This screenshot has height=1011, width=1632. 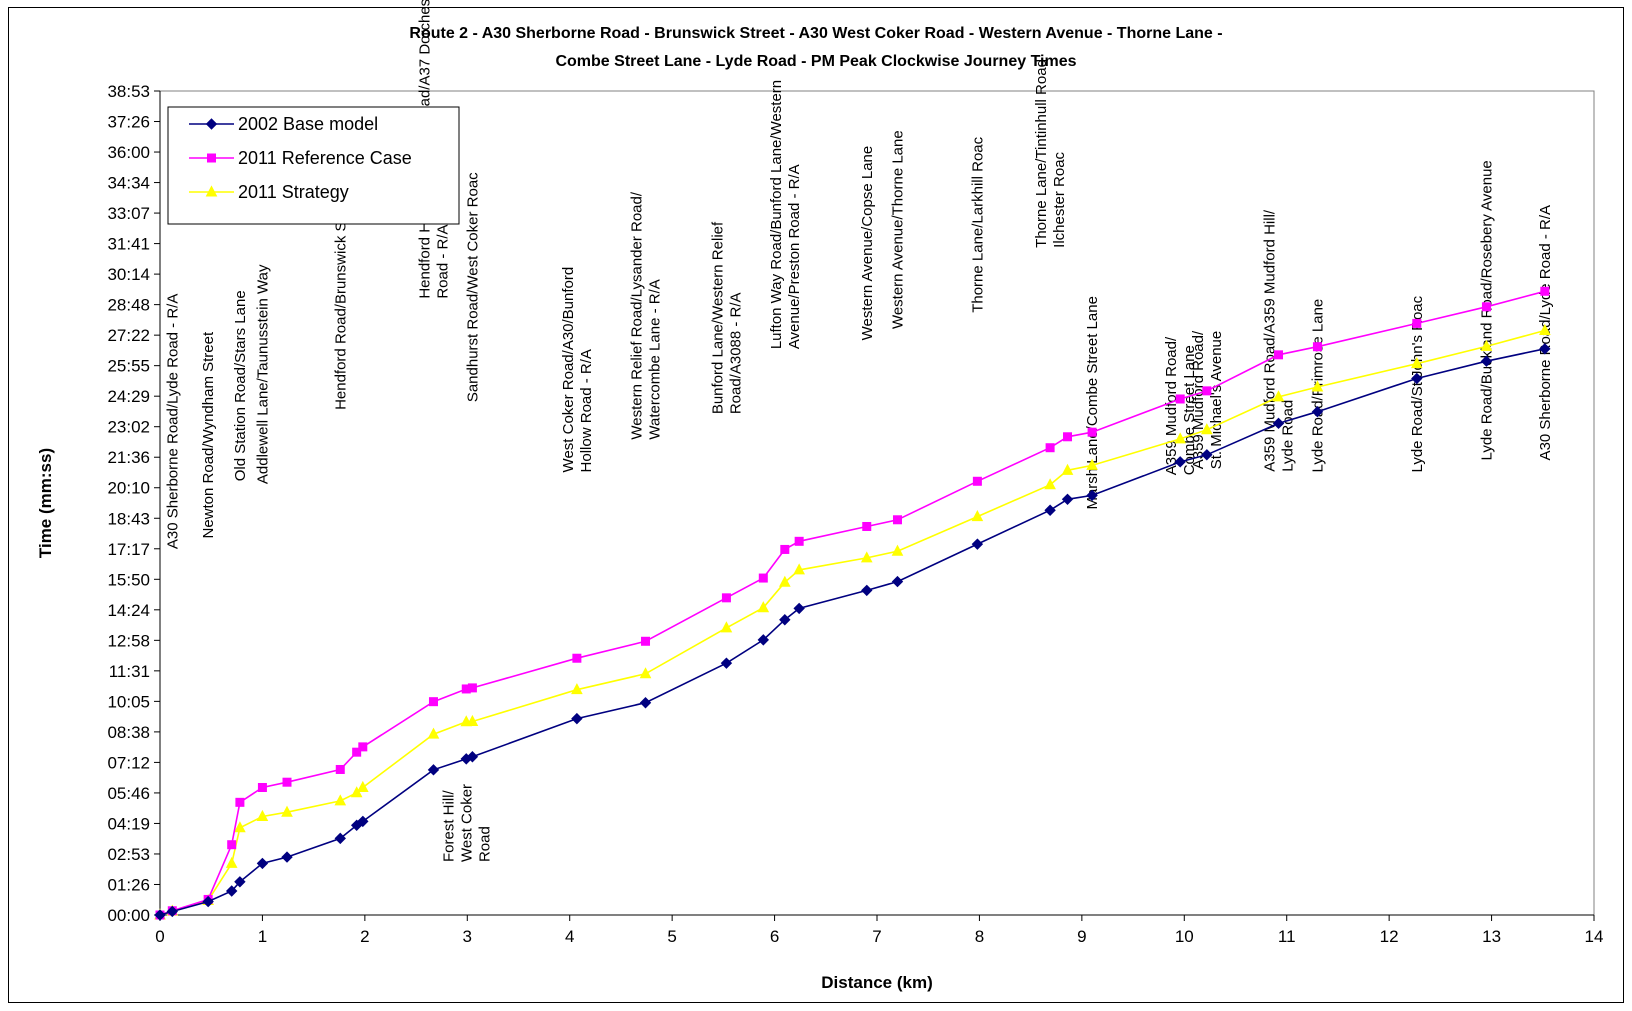 What do you see at coordinates (1594, 936) in the screenshot?
I see `x-tick-label: 14` at bounding box center [1594, 936].